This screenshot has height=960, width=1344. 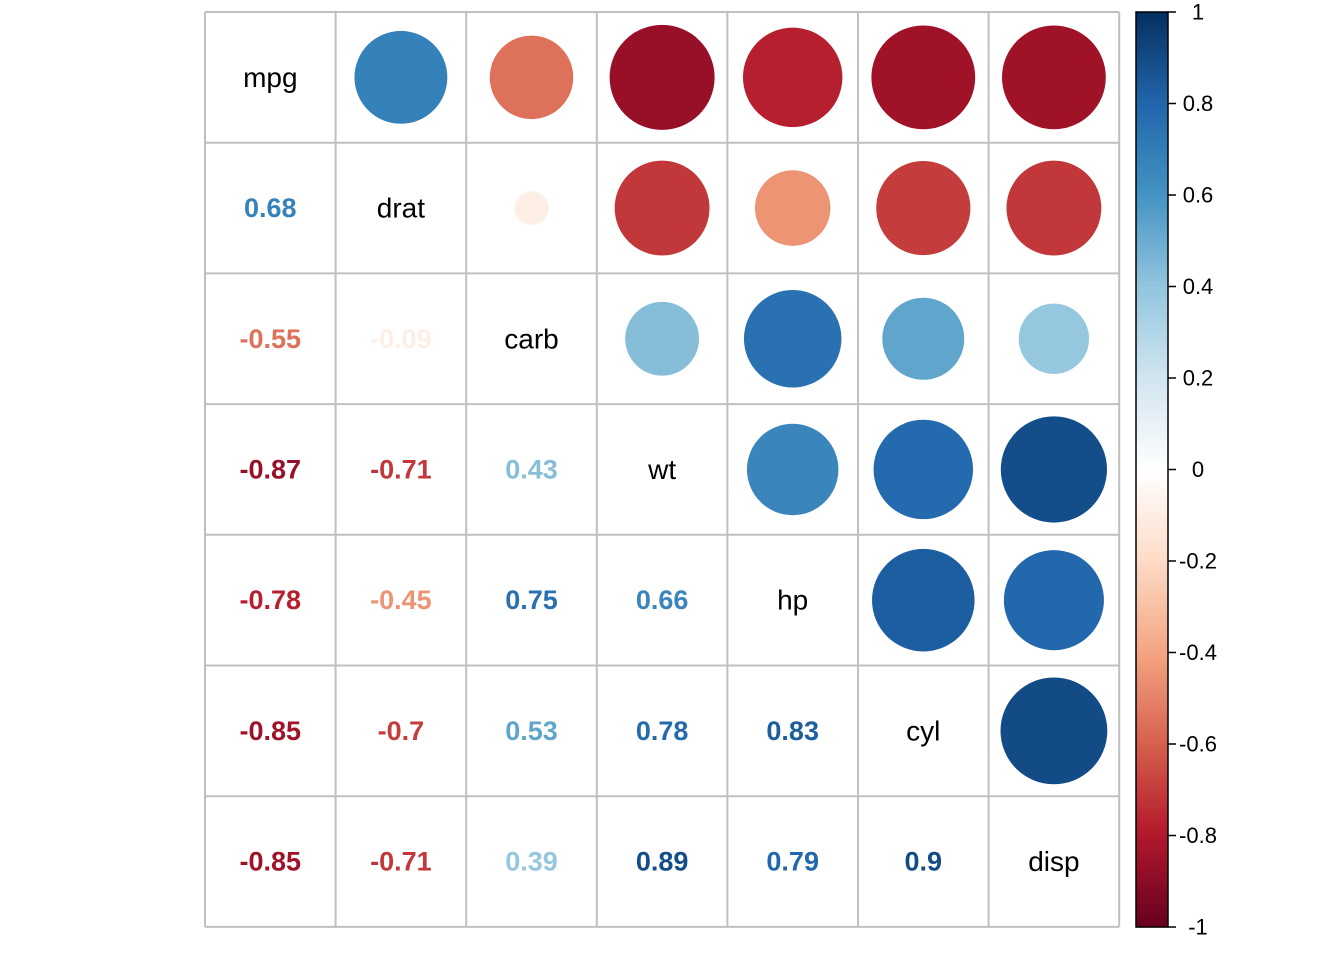 I want to click on colorbar-tick-label: -1, so click(x=1198, y=927).